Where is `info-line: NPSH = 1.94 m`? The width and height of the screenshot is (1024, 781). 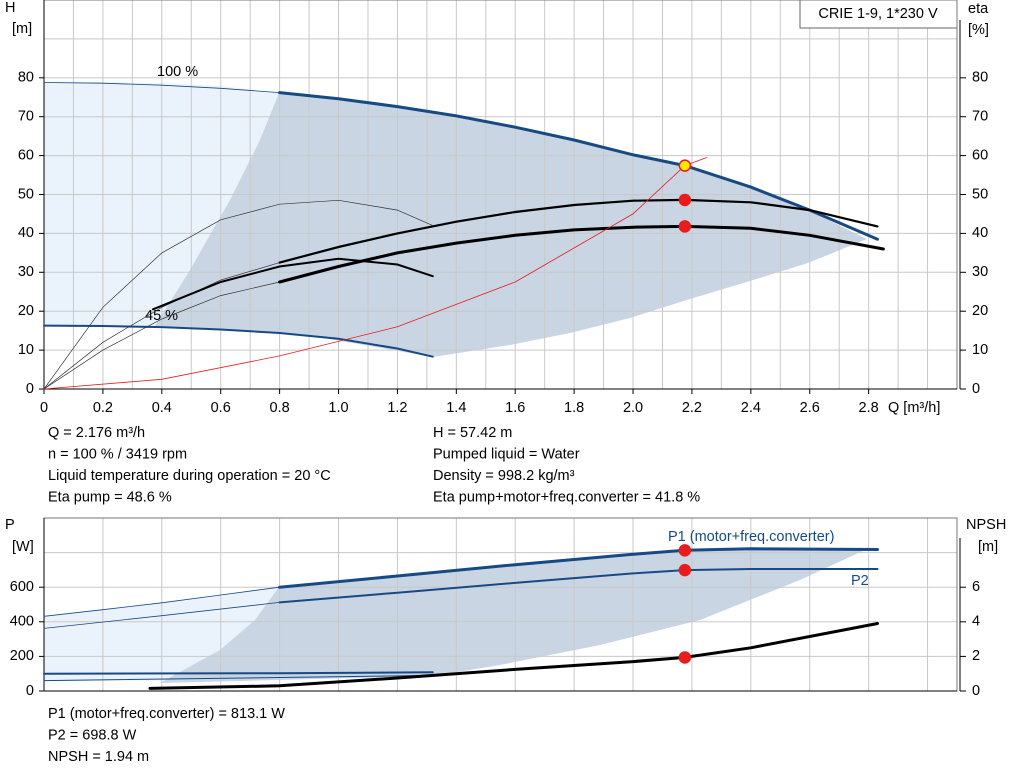
info-line: NPSH = 1.94 m is located at coordinates (98, 757).